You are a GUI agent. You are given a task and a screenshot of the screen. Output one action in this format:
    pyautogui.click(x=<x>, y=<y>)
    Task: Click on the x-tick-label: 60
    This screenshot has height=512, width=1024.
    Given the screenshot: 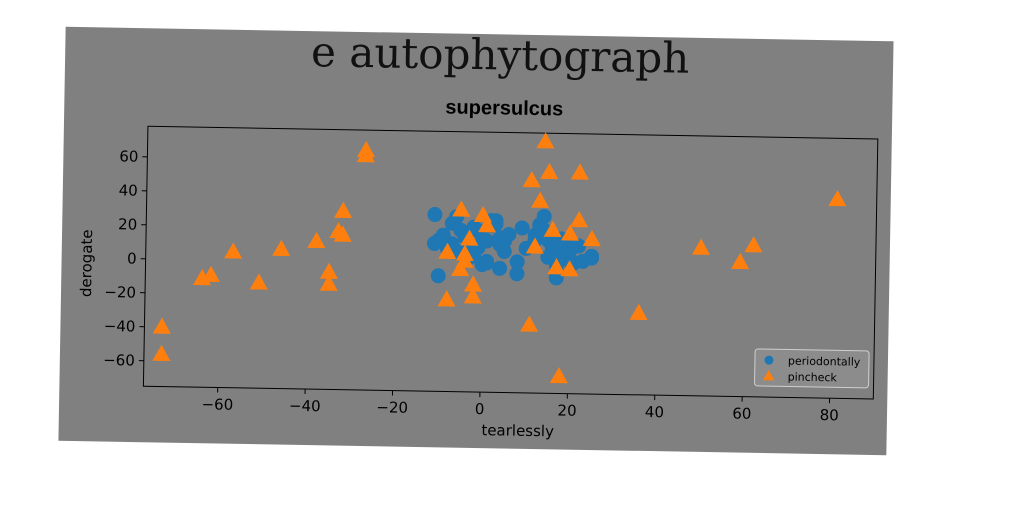 What is the action you would take?
    pyautogui.click(x=741, y=414)
    